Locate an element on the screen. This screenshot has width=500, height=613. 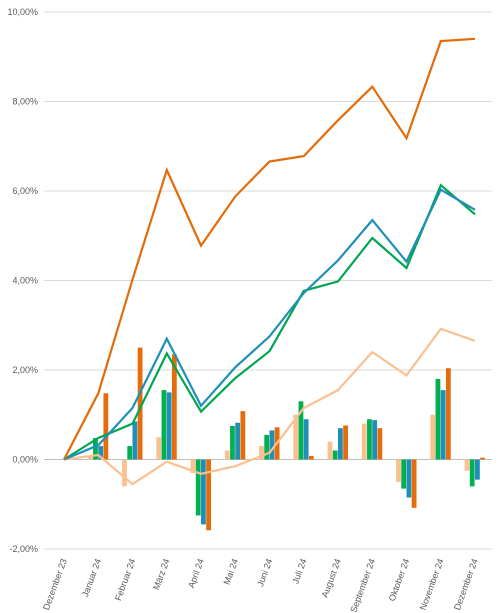
x-tick-label: Dezember 23 is located at coordinates (55, 584).